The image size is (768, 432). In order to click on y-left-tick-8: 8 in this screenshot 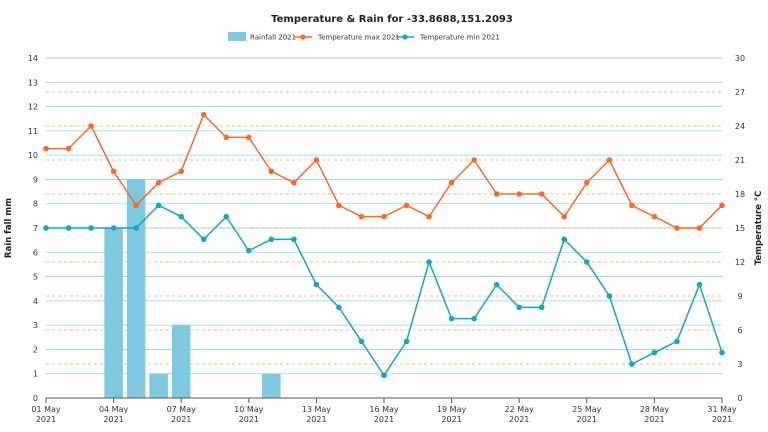, I will do `click(35, 204)`.